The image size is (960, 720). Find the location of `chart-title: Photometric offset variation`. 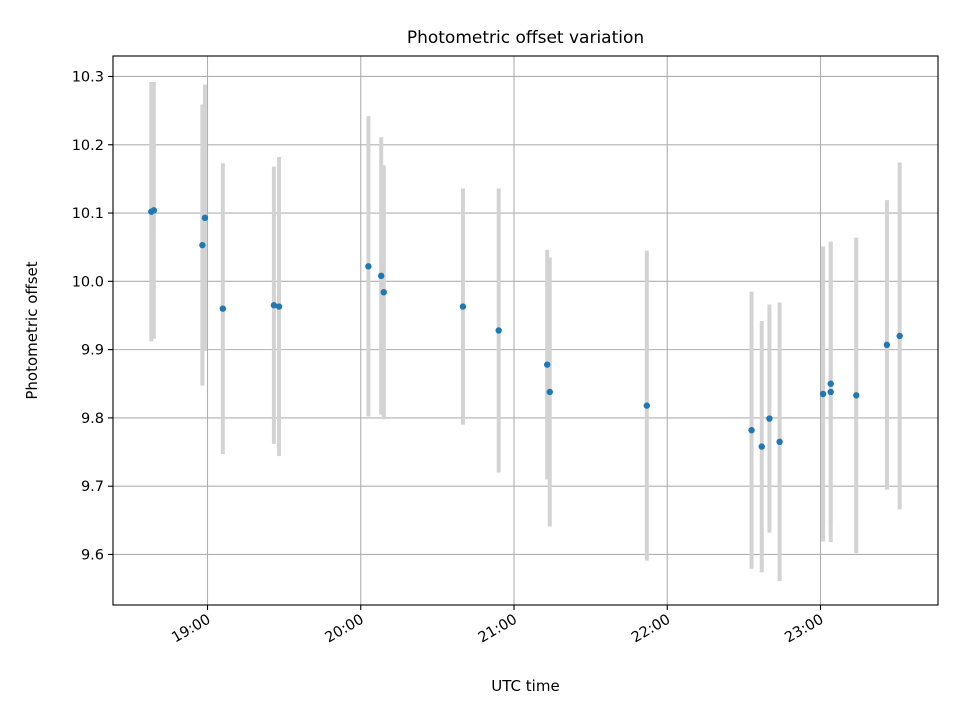

chart-title: Photometric offset variation is located at coordinates (525, 38).